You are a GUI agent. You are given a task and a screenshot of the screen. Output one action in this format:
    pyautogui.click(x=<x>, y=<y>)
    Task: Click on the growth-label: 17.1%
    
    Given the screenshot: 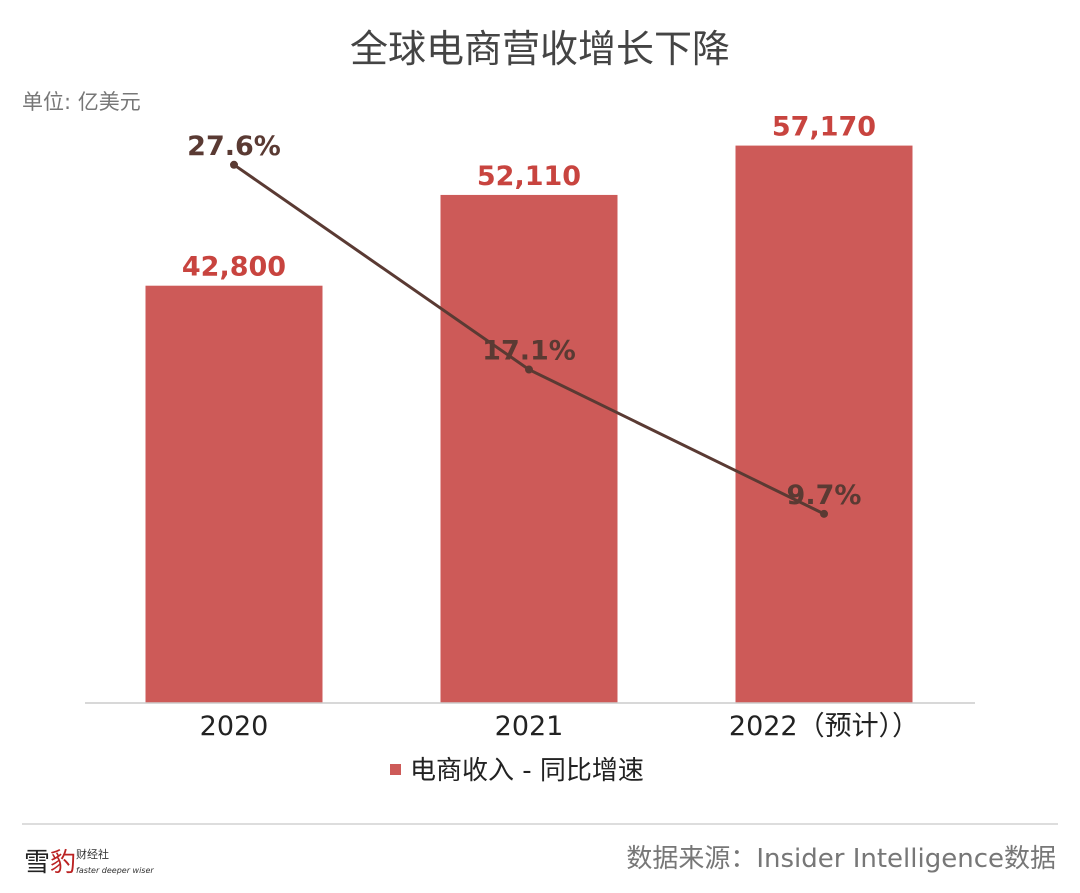 What is the action you would take?
    pyautogui.click(x=529, y=351)
    